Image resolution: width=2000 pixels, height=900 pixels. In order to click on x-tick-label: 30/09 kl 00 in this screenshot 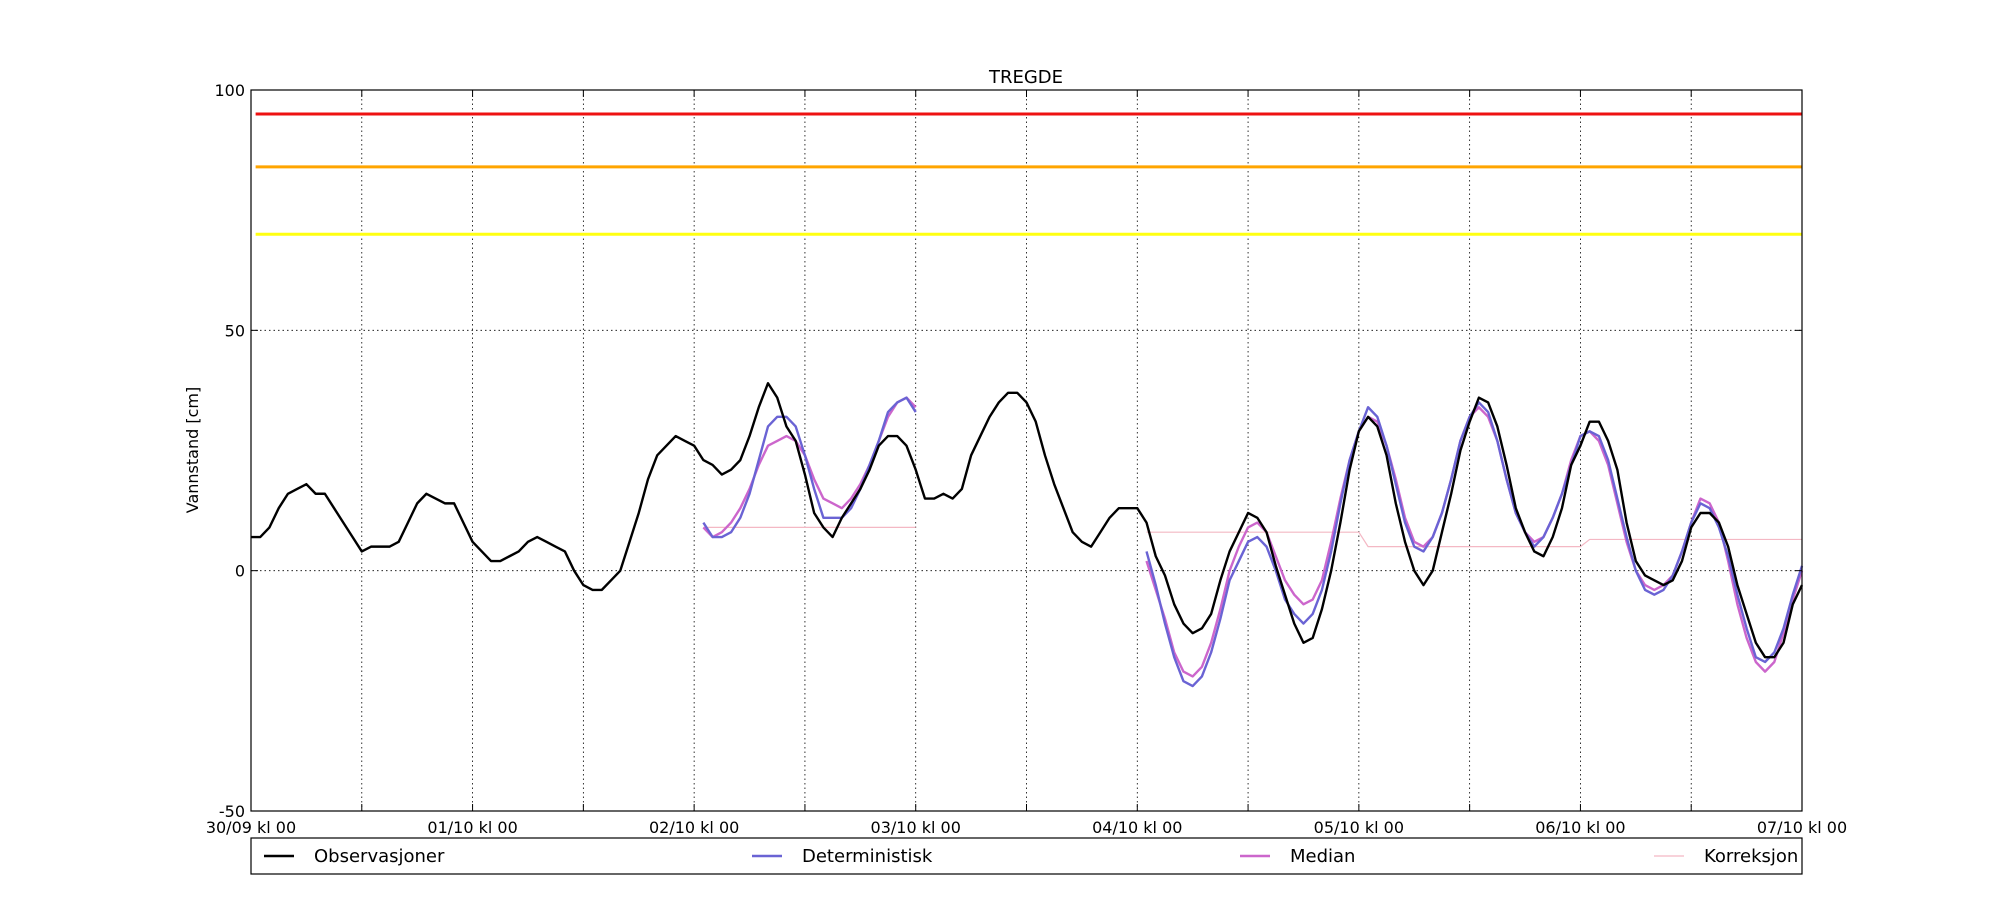, I will do `click(251, 827)`.